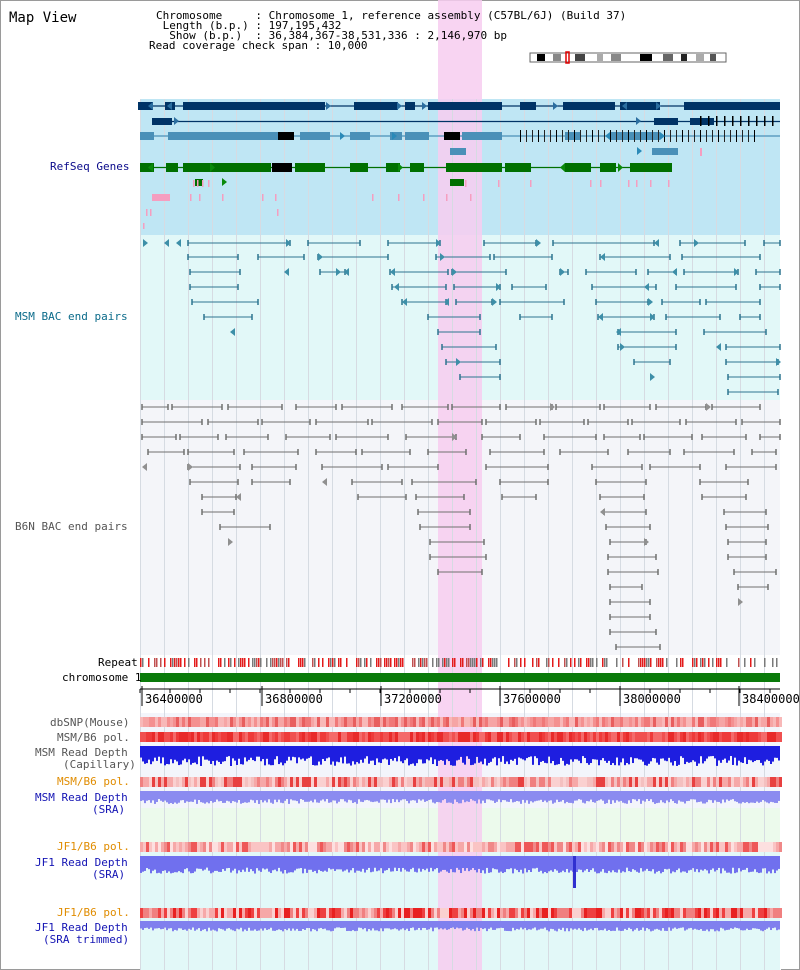  What do you see at coordinates (81, 752) in the screenshot?
I see `track-label-msm-depth-capillary: MSM Read Depth` at bounding box center [81, 752].